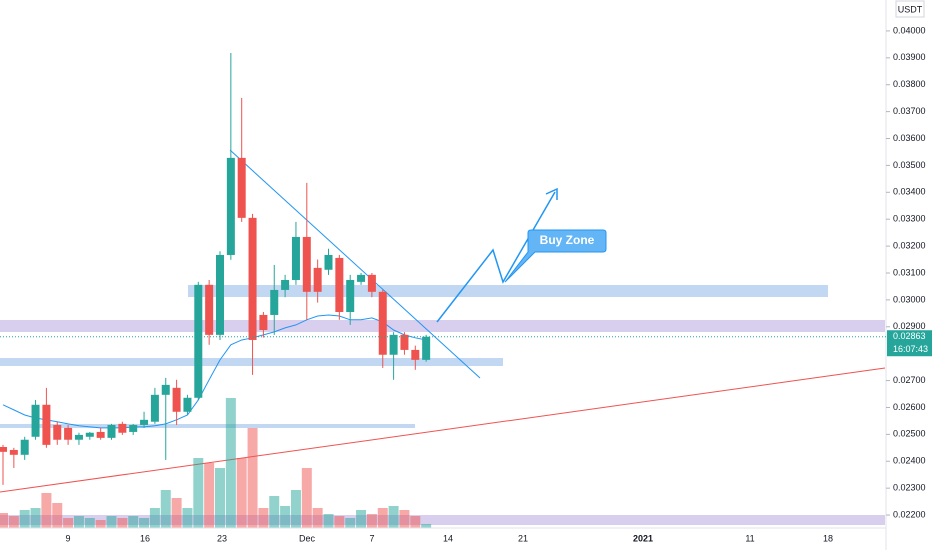 This screenshot has width=932, height=550. What do you see at coordinates (214, 371) in the screenshot?
I see `ma-line` at bounding box center [214, 371].